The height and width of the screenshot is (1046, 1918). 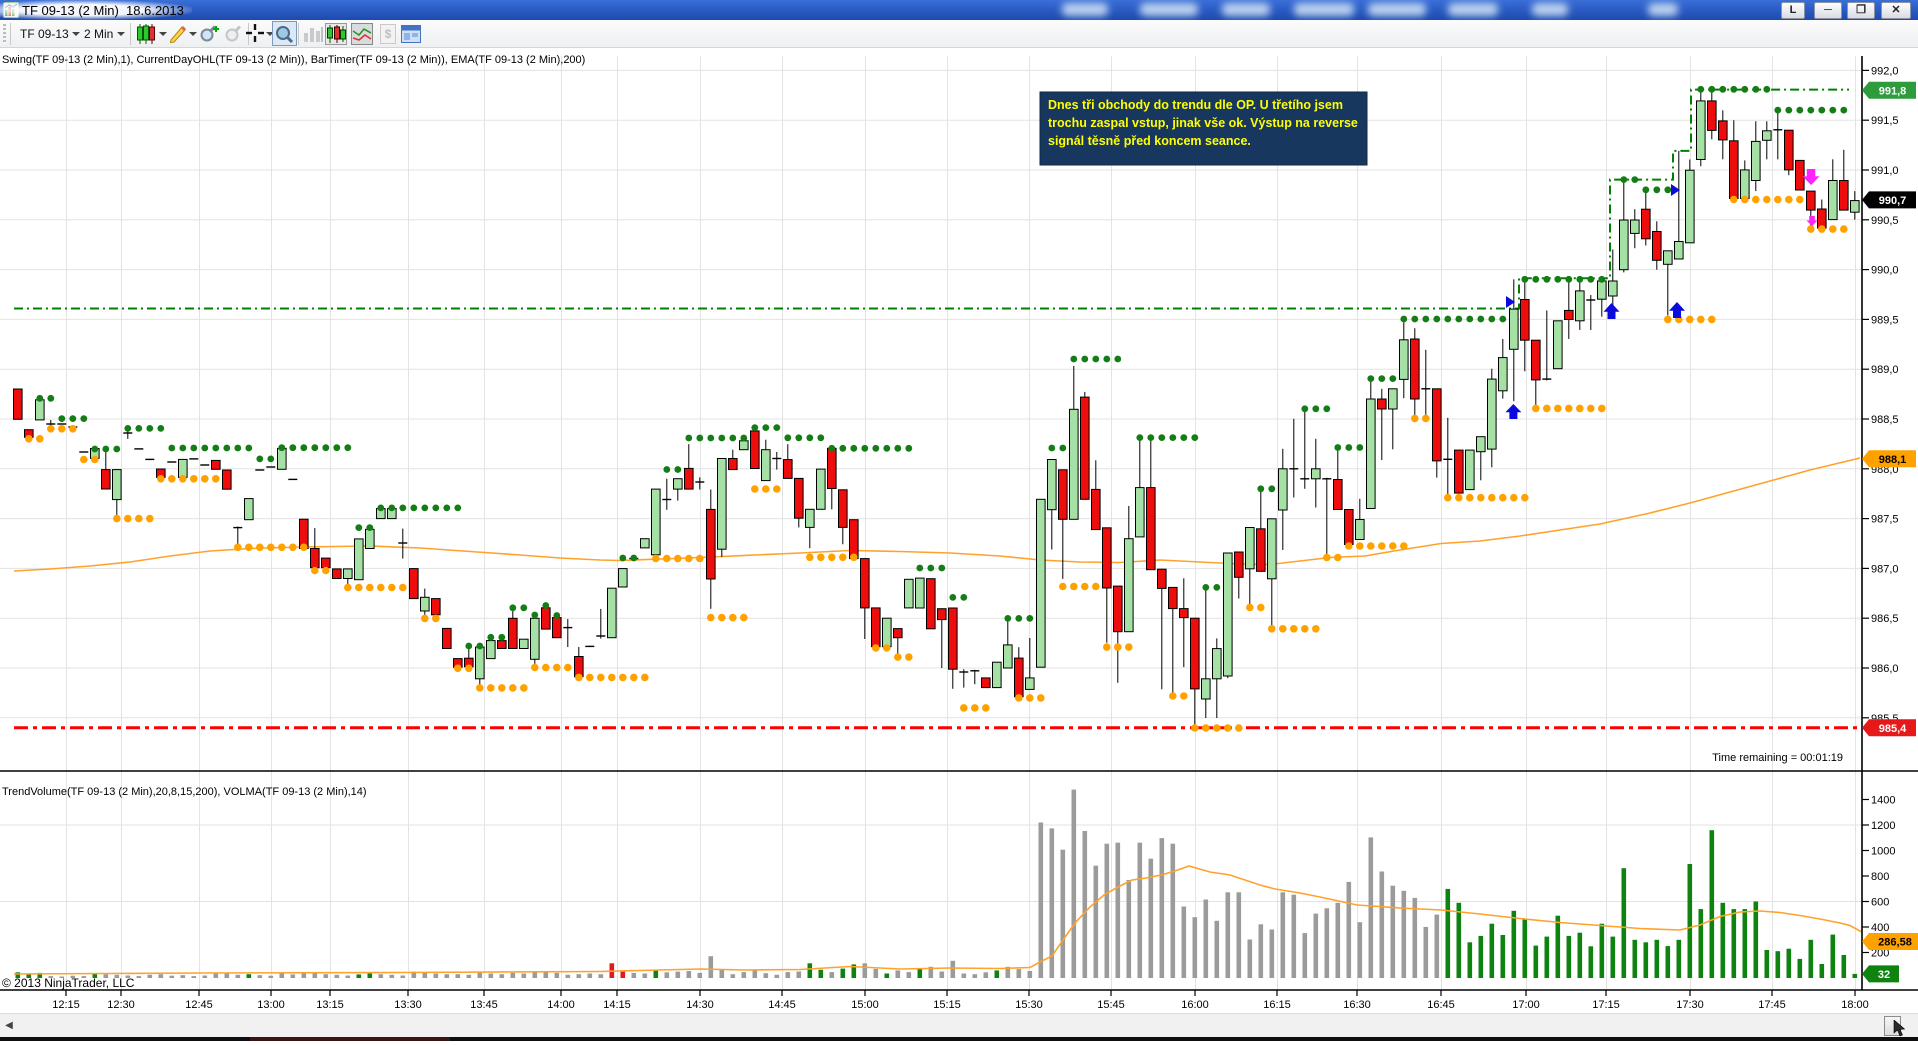 I want to click on svg-text: 13:30, so click(x=408, y=1005).